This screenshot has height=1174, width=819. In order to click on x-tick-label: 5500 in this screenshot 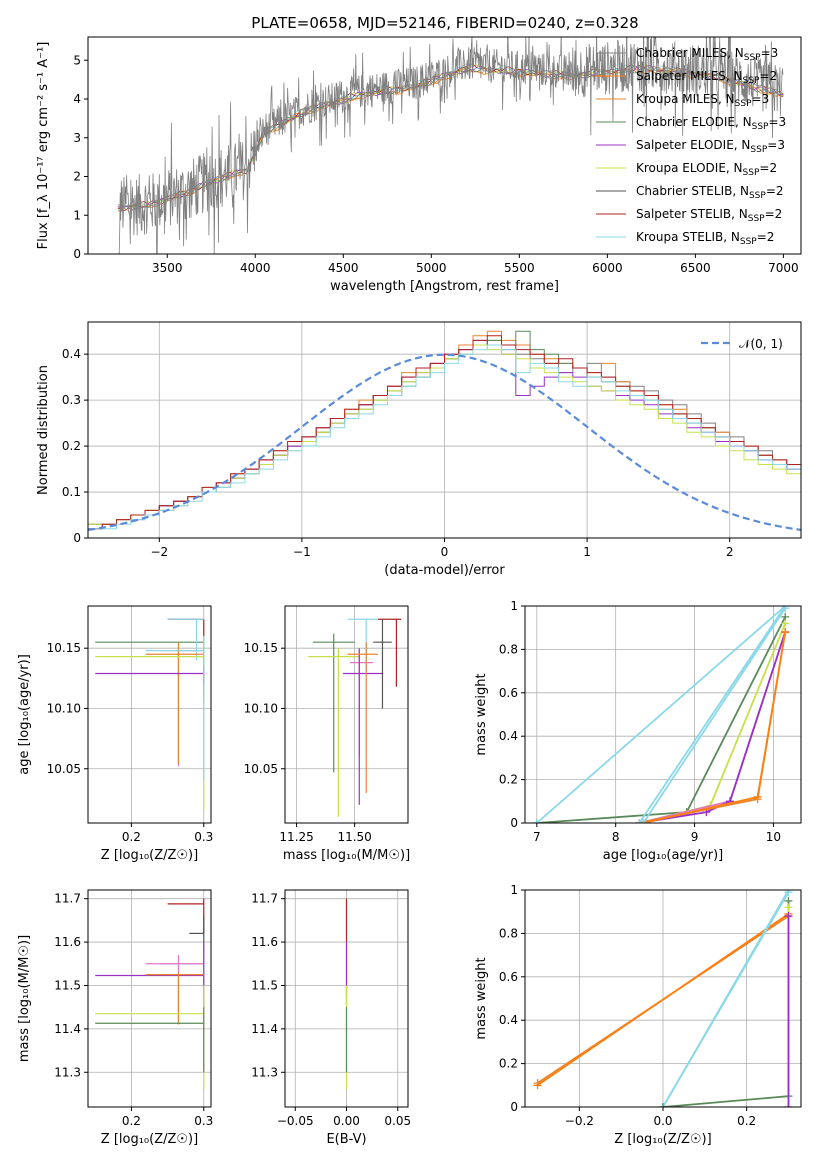, I will do `click(519, 268)`.